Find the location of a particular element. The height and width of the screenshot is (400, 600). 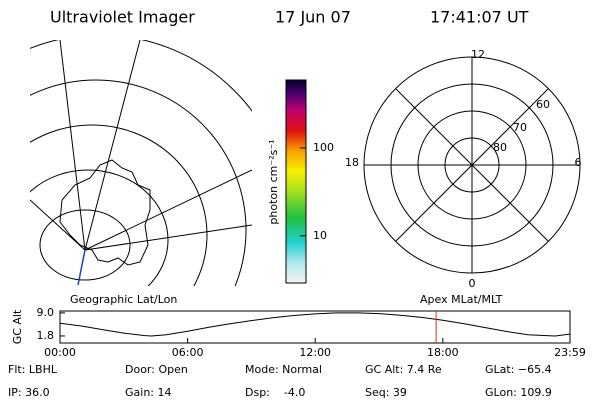

x-tick-label: 12:00 is located at coordinates (315, 352).